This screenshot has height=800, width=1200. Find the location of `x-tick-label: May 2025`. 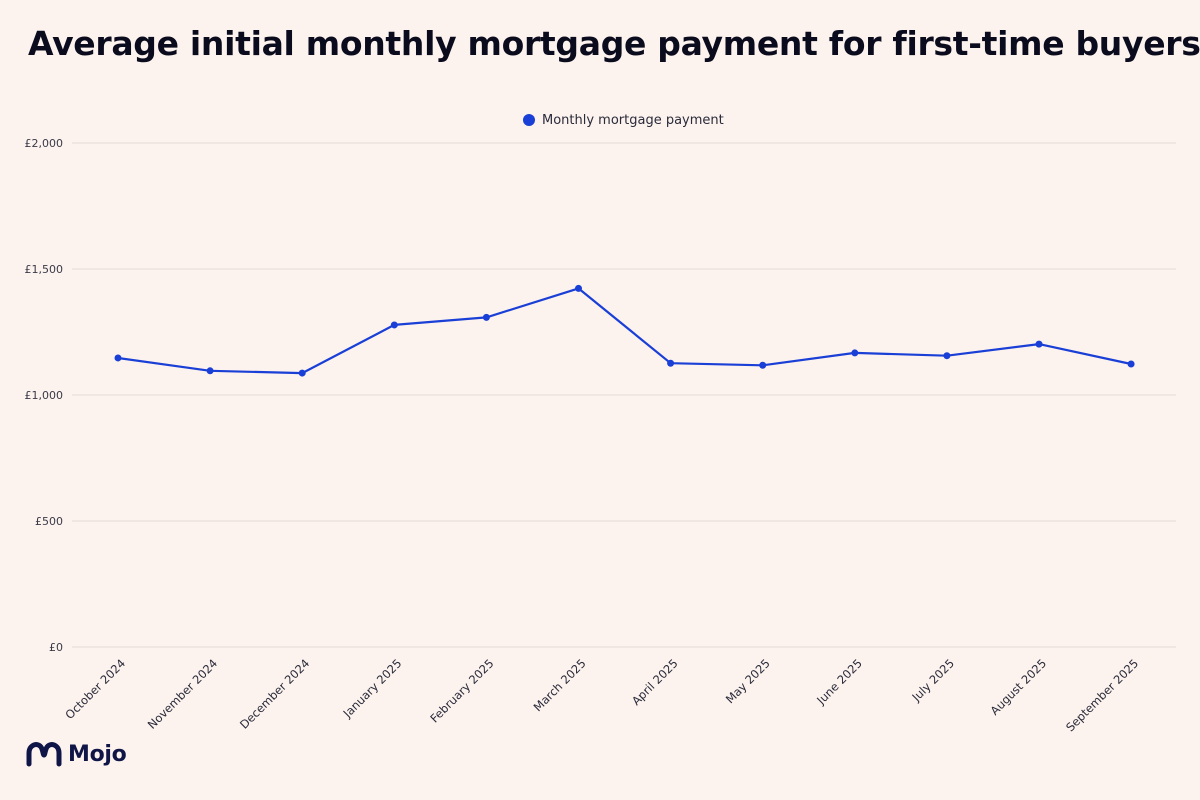

x-tick-label: May 2025 is located at coordinates (748, 681).